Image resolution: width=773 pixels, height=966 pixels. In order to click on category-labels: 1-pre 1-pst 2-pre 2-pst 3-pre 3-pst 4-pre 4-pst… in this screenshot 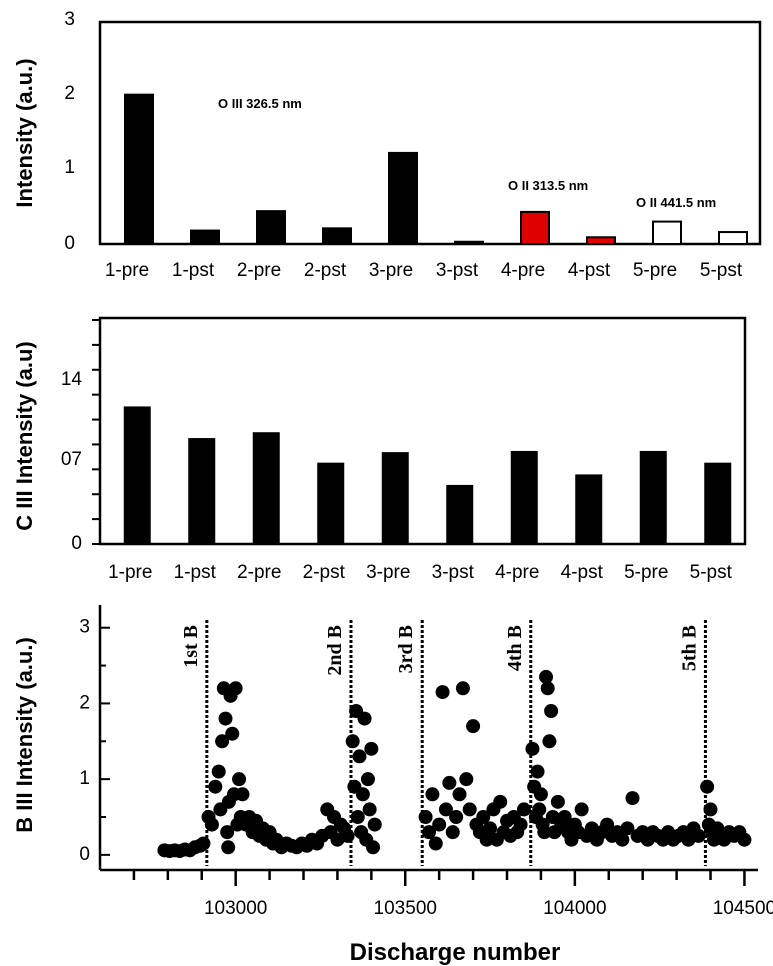, I will do `click(420, 572)`.